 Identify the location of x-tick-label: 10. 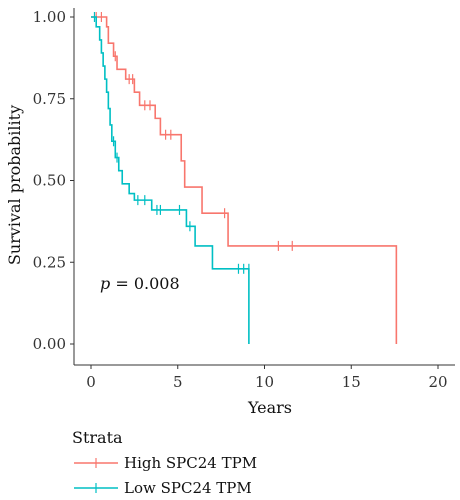
(264, 382).